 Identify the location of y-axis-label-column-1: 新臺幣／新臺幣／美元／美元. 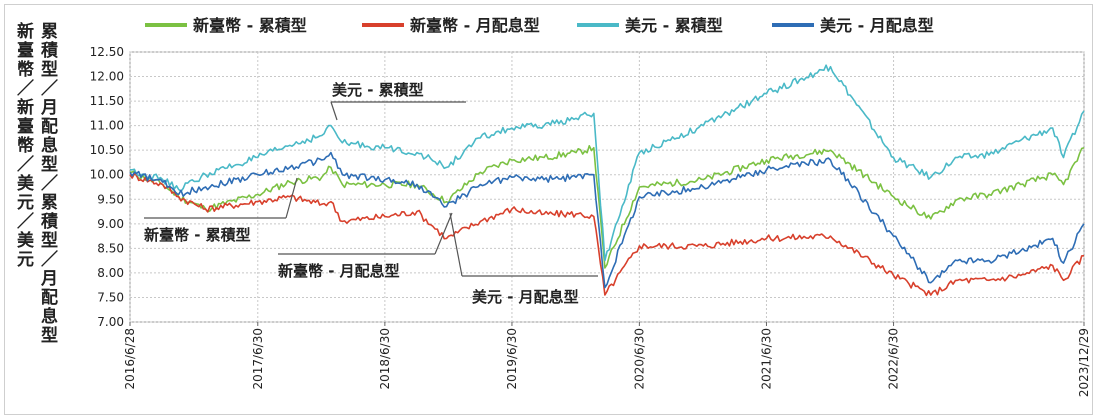
(23, 145).